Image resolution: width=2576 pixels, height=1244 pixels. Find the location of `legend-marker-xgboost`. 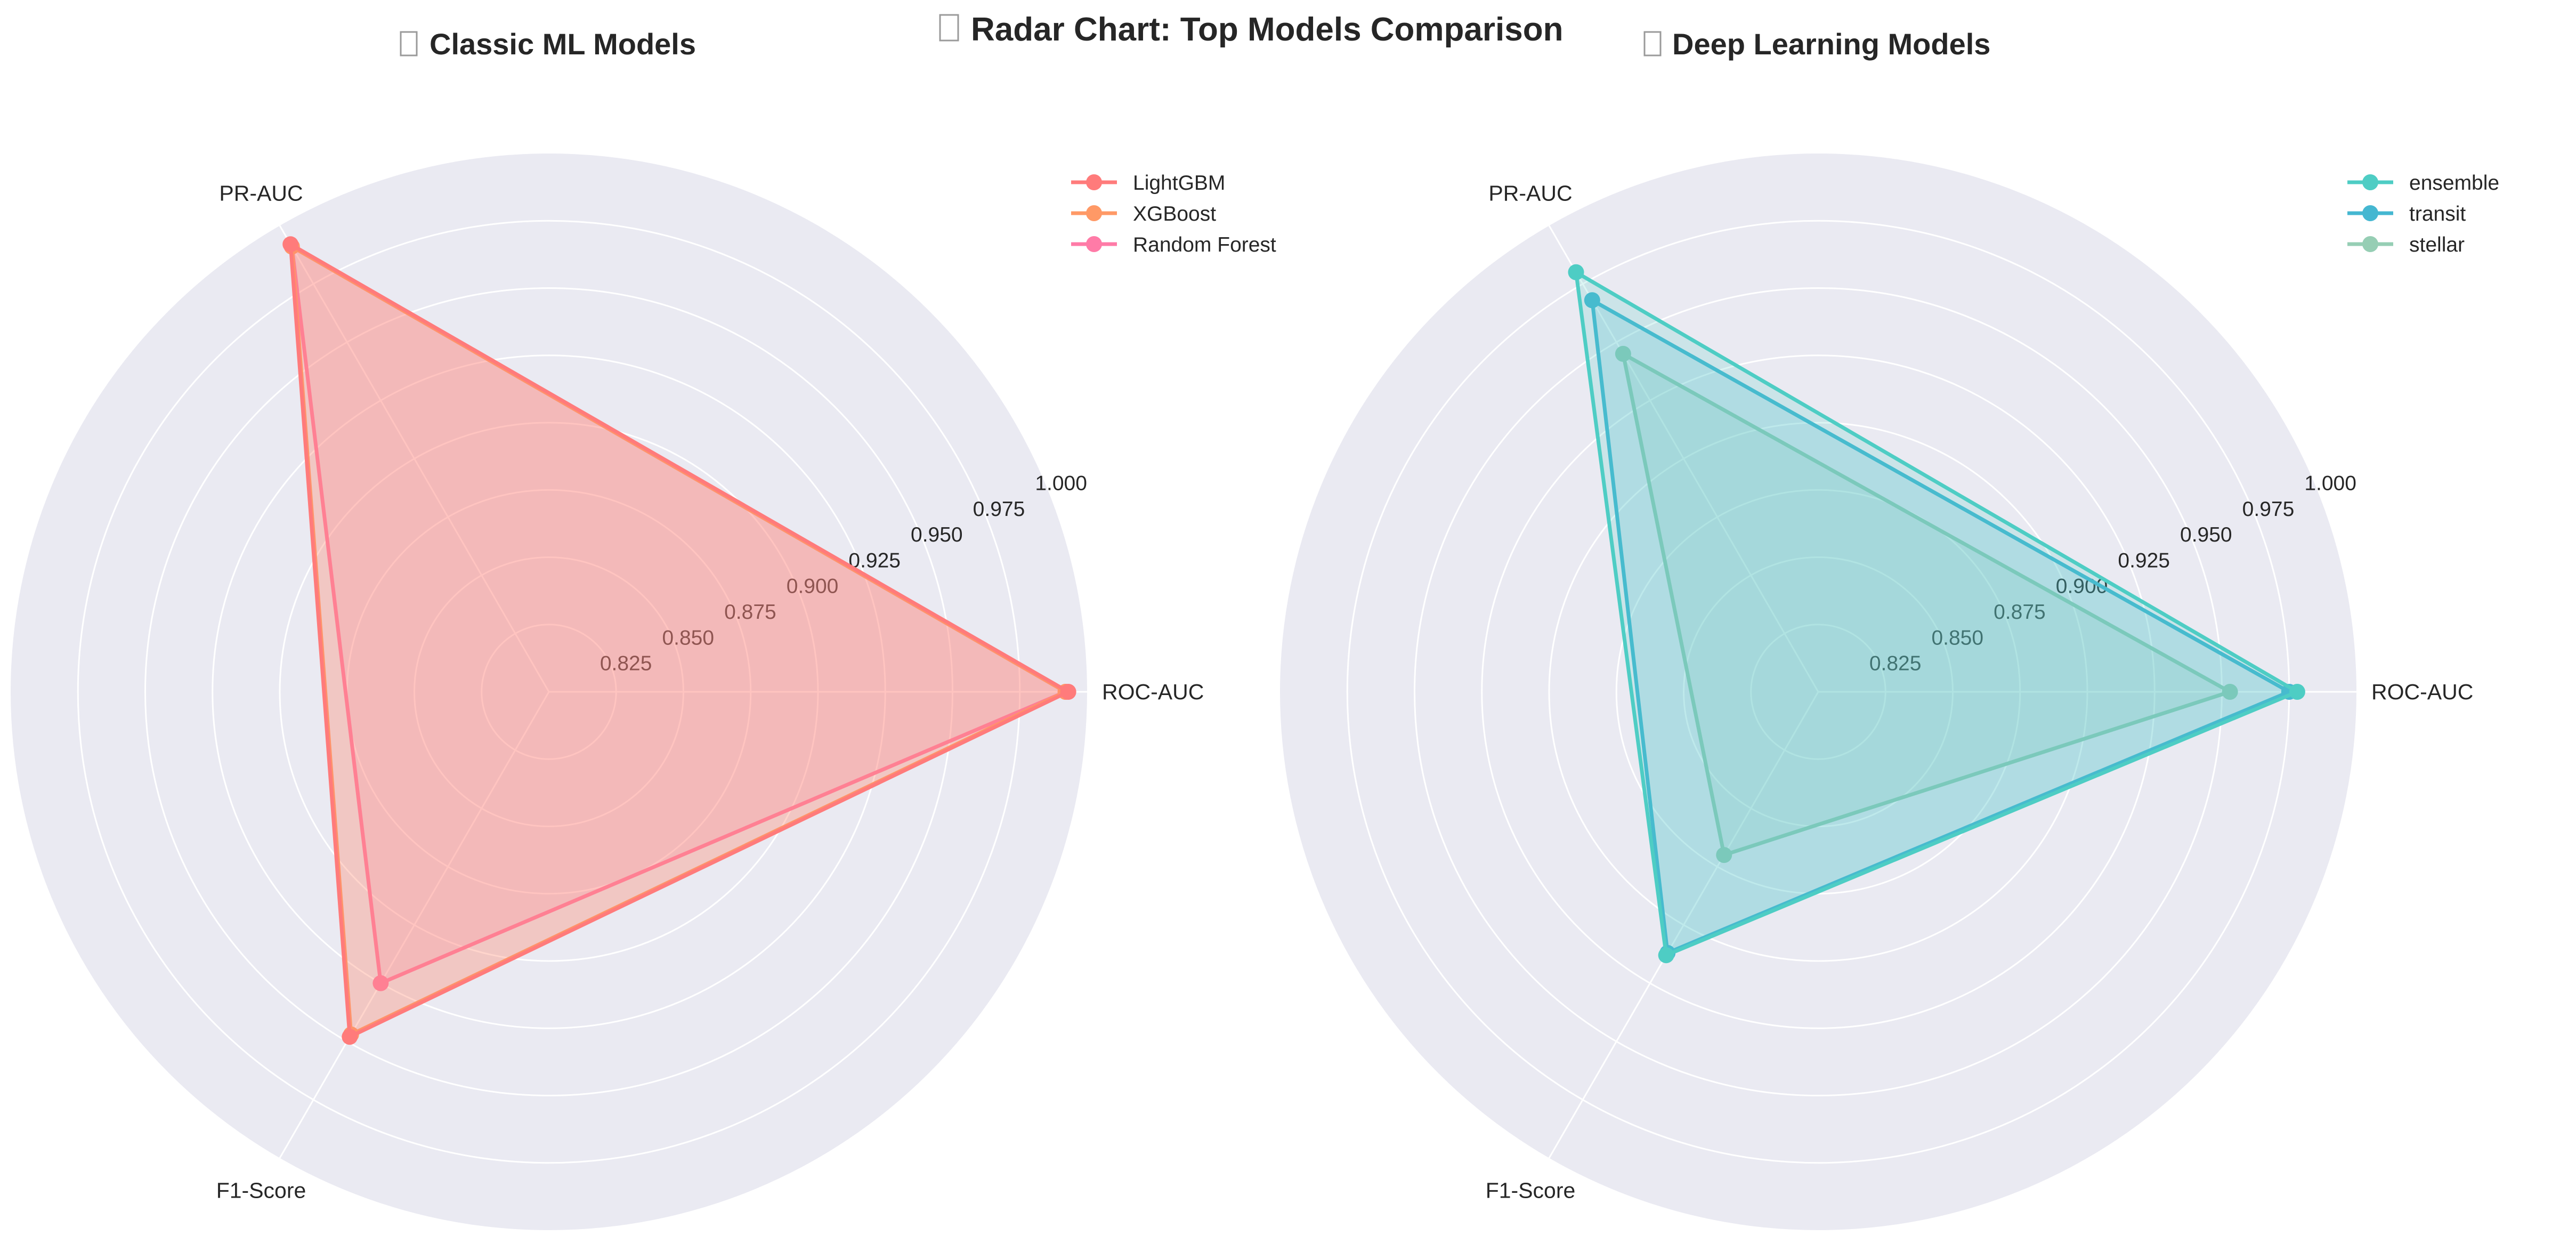

legend-marker-xgboost is located at coordinates (1094, 213).